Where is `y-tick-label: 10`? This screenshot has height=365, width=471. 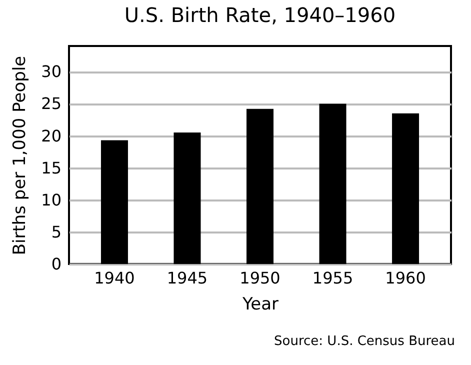 y-tick-label: 10 is located at coordinates (51, 200).